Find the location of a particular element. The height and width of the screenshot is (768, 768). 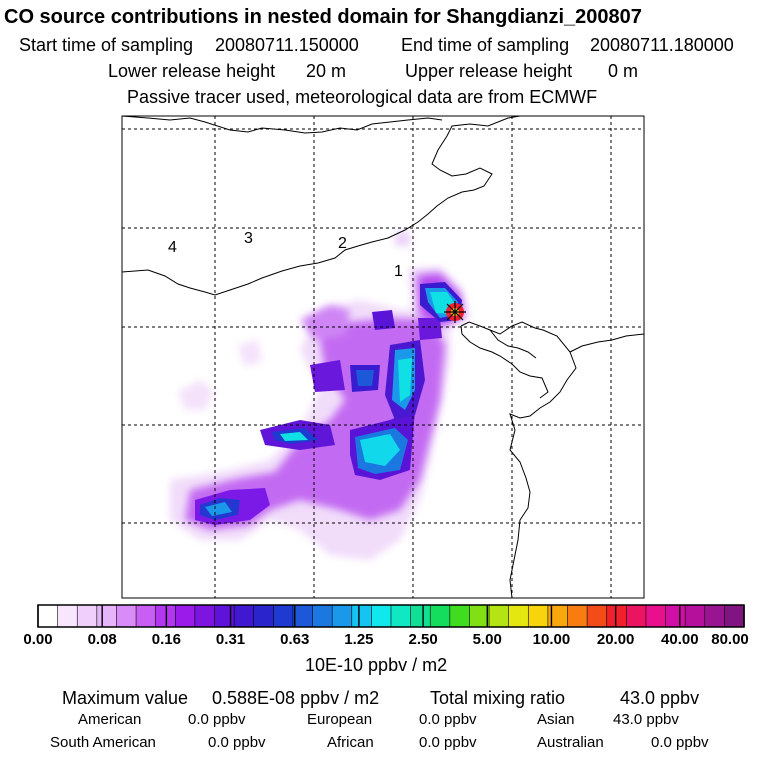

colorbar-tick-label: 2.50 is located at coordinates (423, 639).